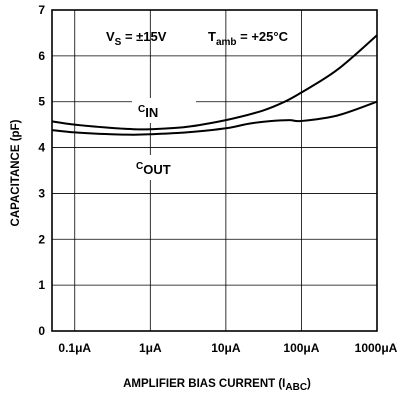 This screenshot has height=397, width=402. Describe the element at coordinates (164, 110) in the screenshot. I see `cin-label-background` at that location.